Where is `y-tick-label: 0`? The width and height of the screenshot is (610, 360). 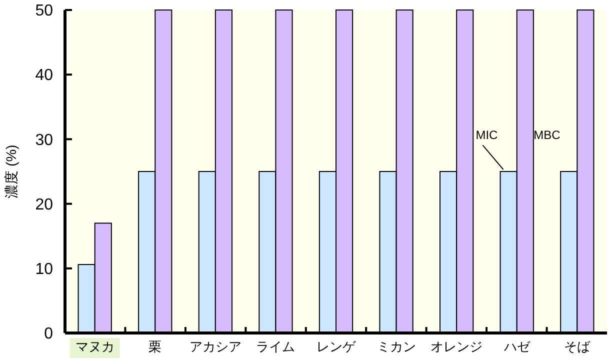 y-tick-label: 0 is located at coordinates (49, 334).